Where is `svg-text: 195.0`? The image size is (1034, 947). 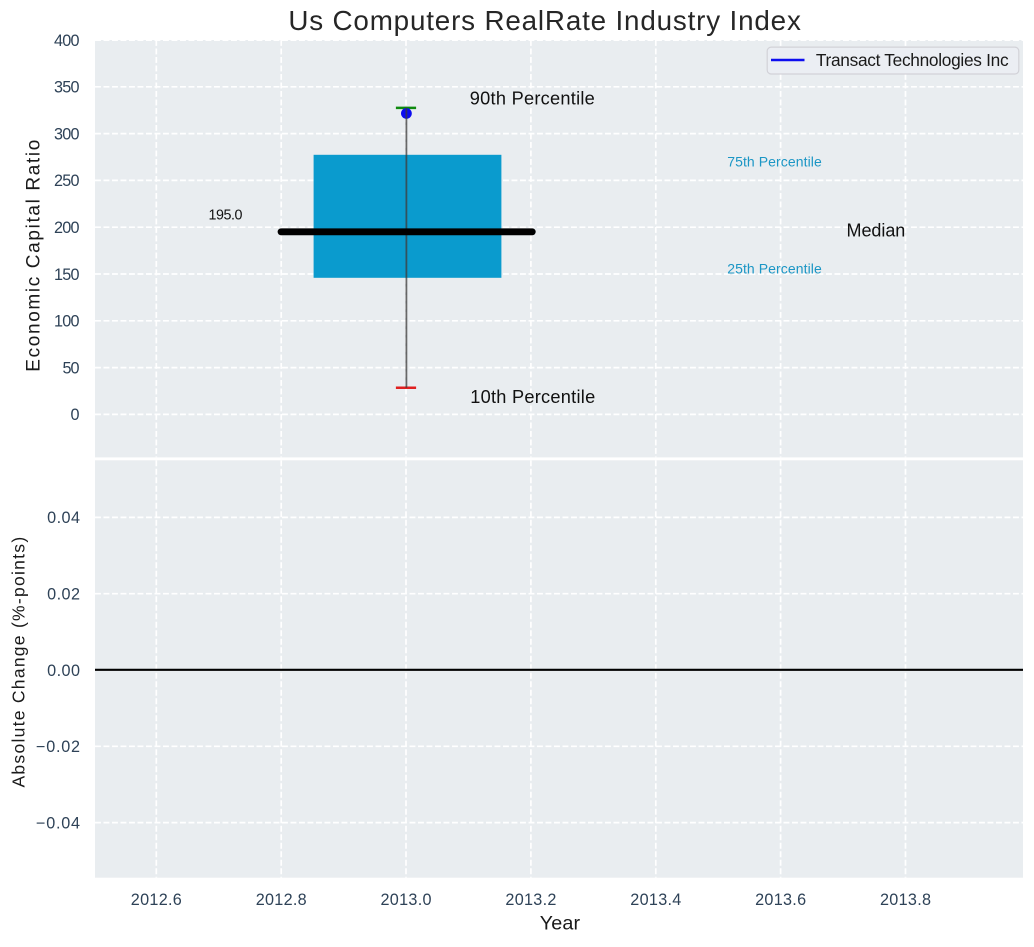
svg-text: 195.0 is located at coordinates (226, 215).